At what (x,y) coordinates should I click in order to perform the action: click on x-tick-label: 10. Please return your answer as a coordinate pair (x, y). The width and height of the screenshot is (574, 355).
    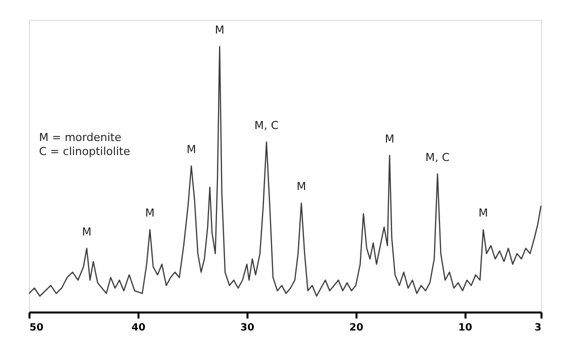
    Looking at the image, I should click on (465, 328).